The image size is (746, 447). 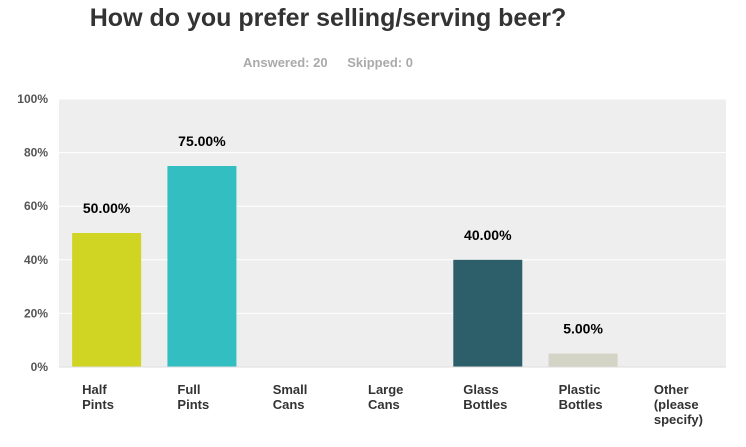 I want to click on y-tick-label: 80%, so click(x=36, y=153).